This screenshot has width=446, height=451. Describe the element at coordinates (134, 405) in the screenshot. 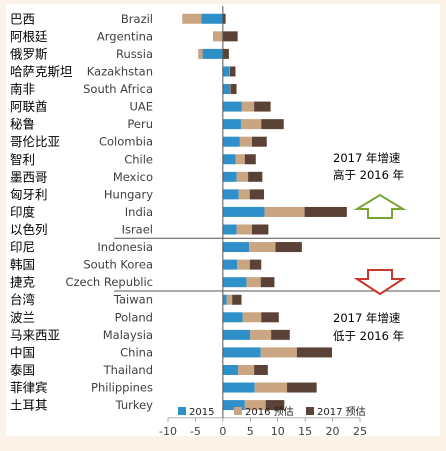

I see `category-label-en: Turkey` at that location.